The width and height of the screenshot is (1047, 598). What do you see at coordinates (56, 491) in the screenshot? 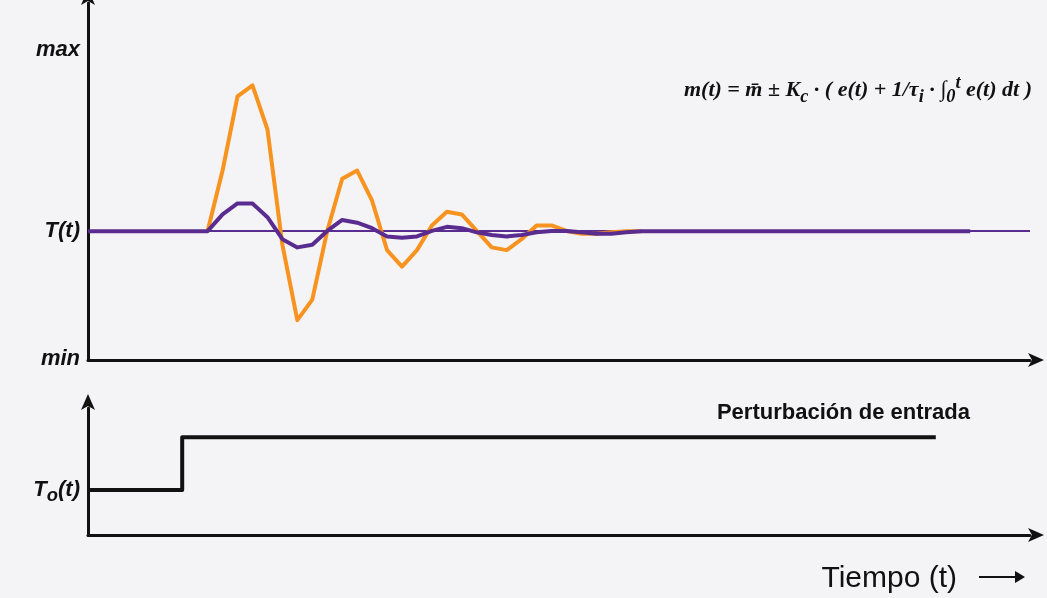
I see `text: T$_{o}$(t)` at bounding box center [56, 491].